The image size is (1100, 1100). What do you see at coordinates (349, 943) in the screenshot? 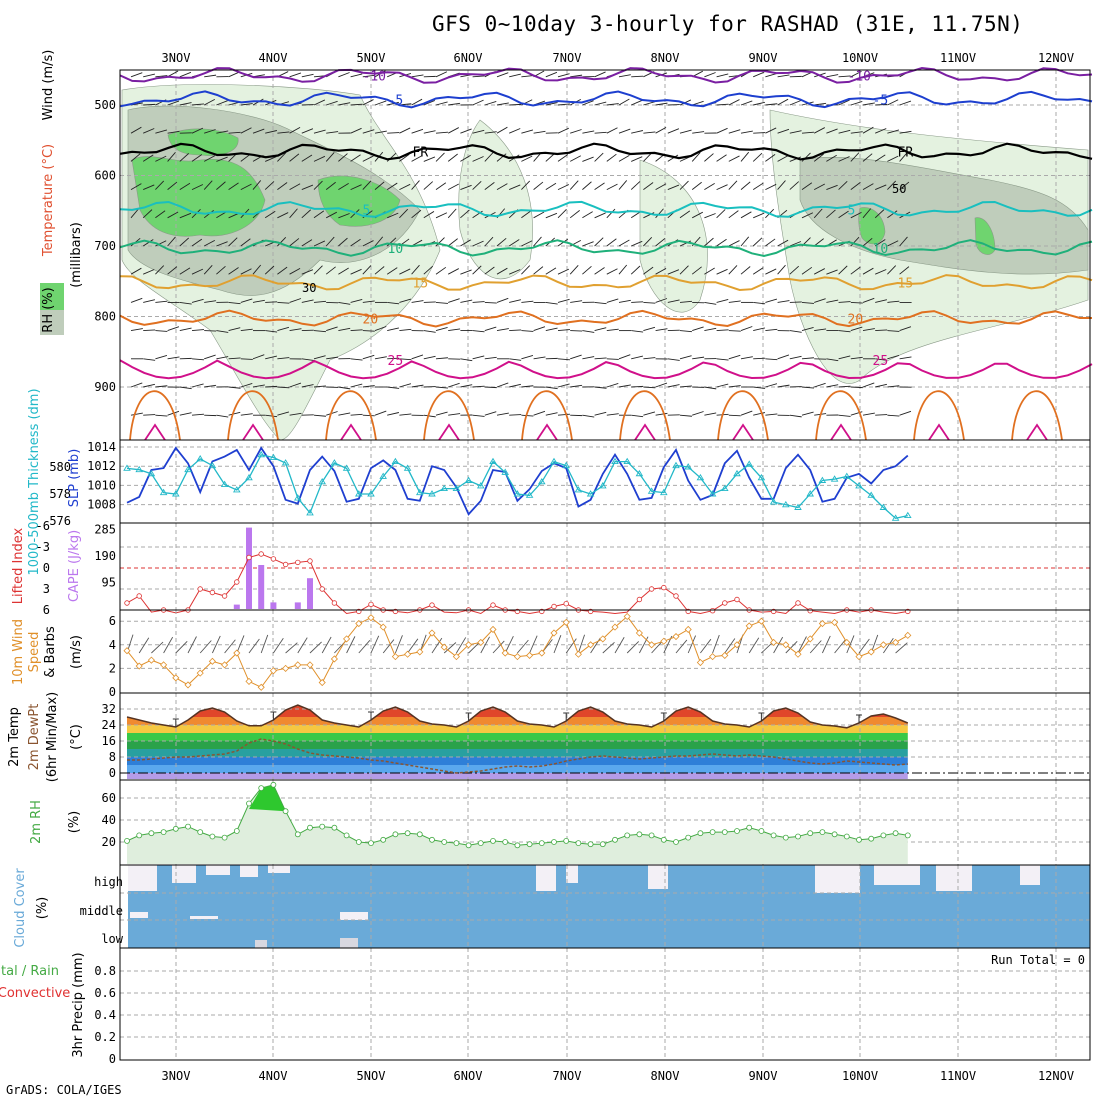
I see `cloud-low-gap` at bounding box center [349, 943].